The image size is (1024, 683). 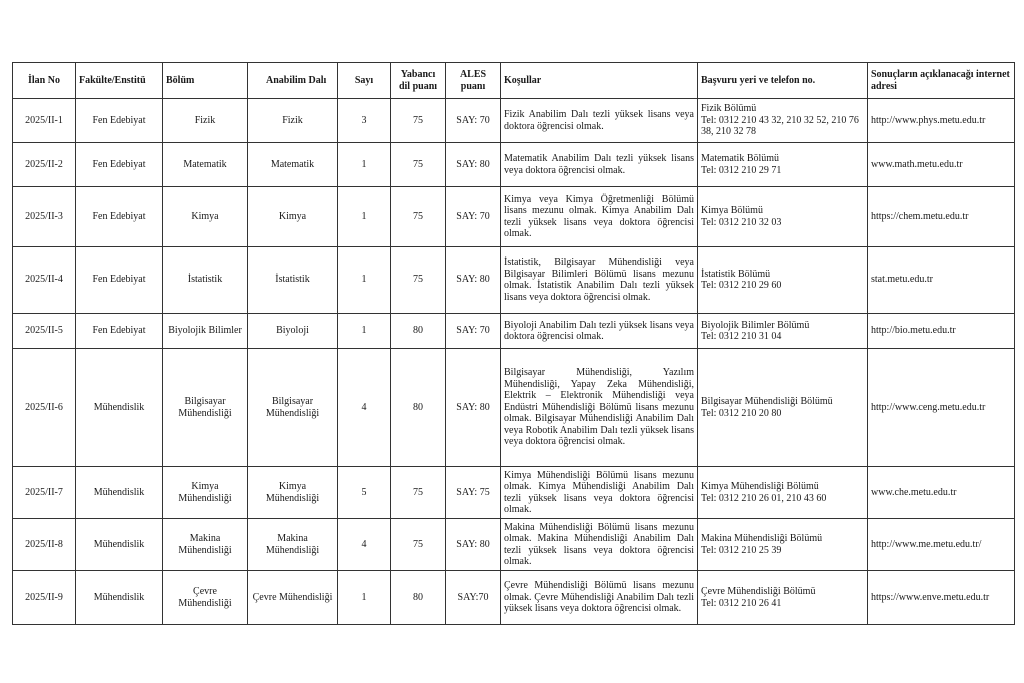 What do you see at coordinates (941, 407) in the screenshot?
I see `sonuc-web-adresi: http://www.ceng.metu.edu.tr` at bounding box center [941, 407].